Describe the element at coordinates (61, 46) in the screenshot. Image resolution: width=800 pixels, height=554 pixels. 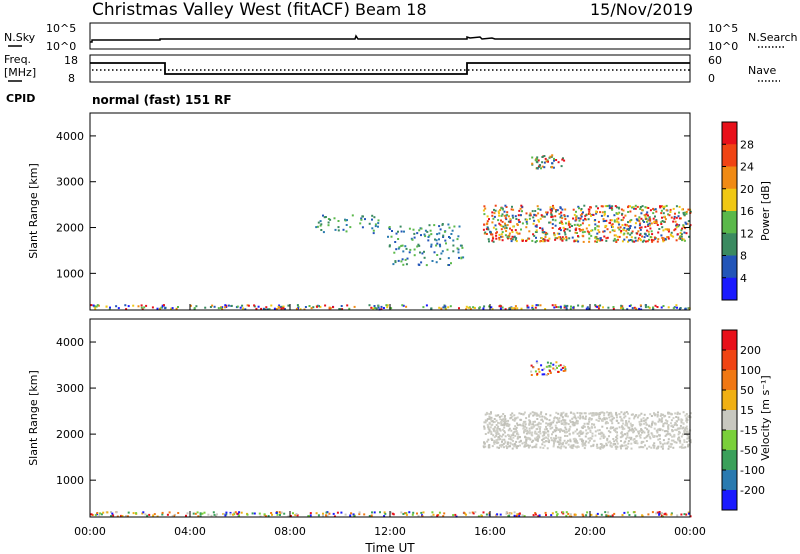
I see `sky-left-tick-bottom: 10^0` at that location.